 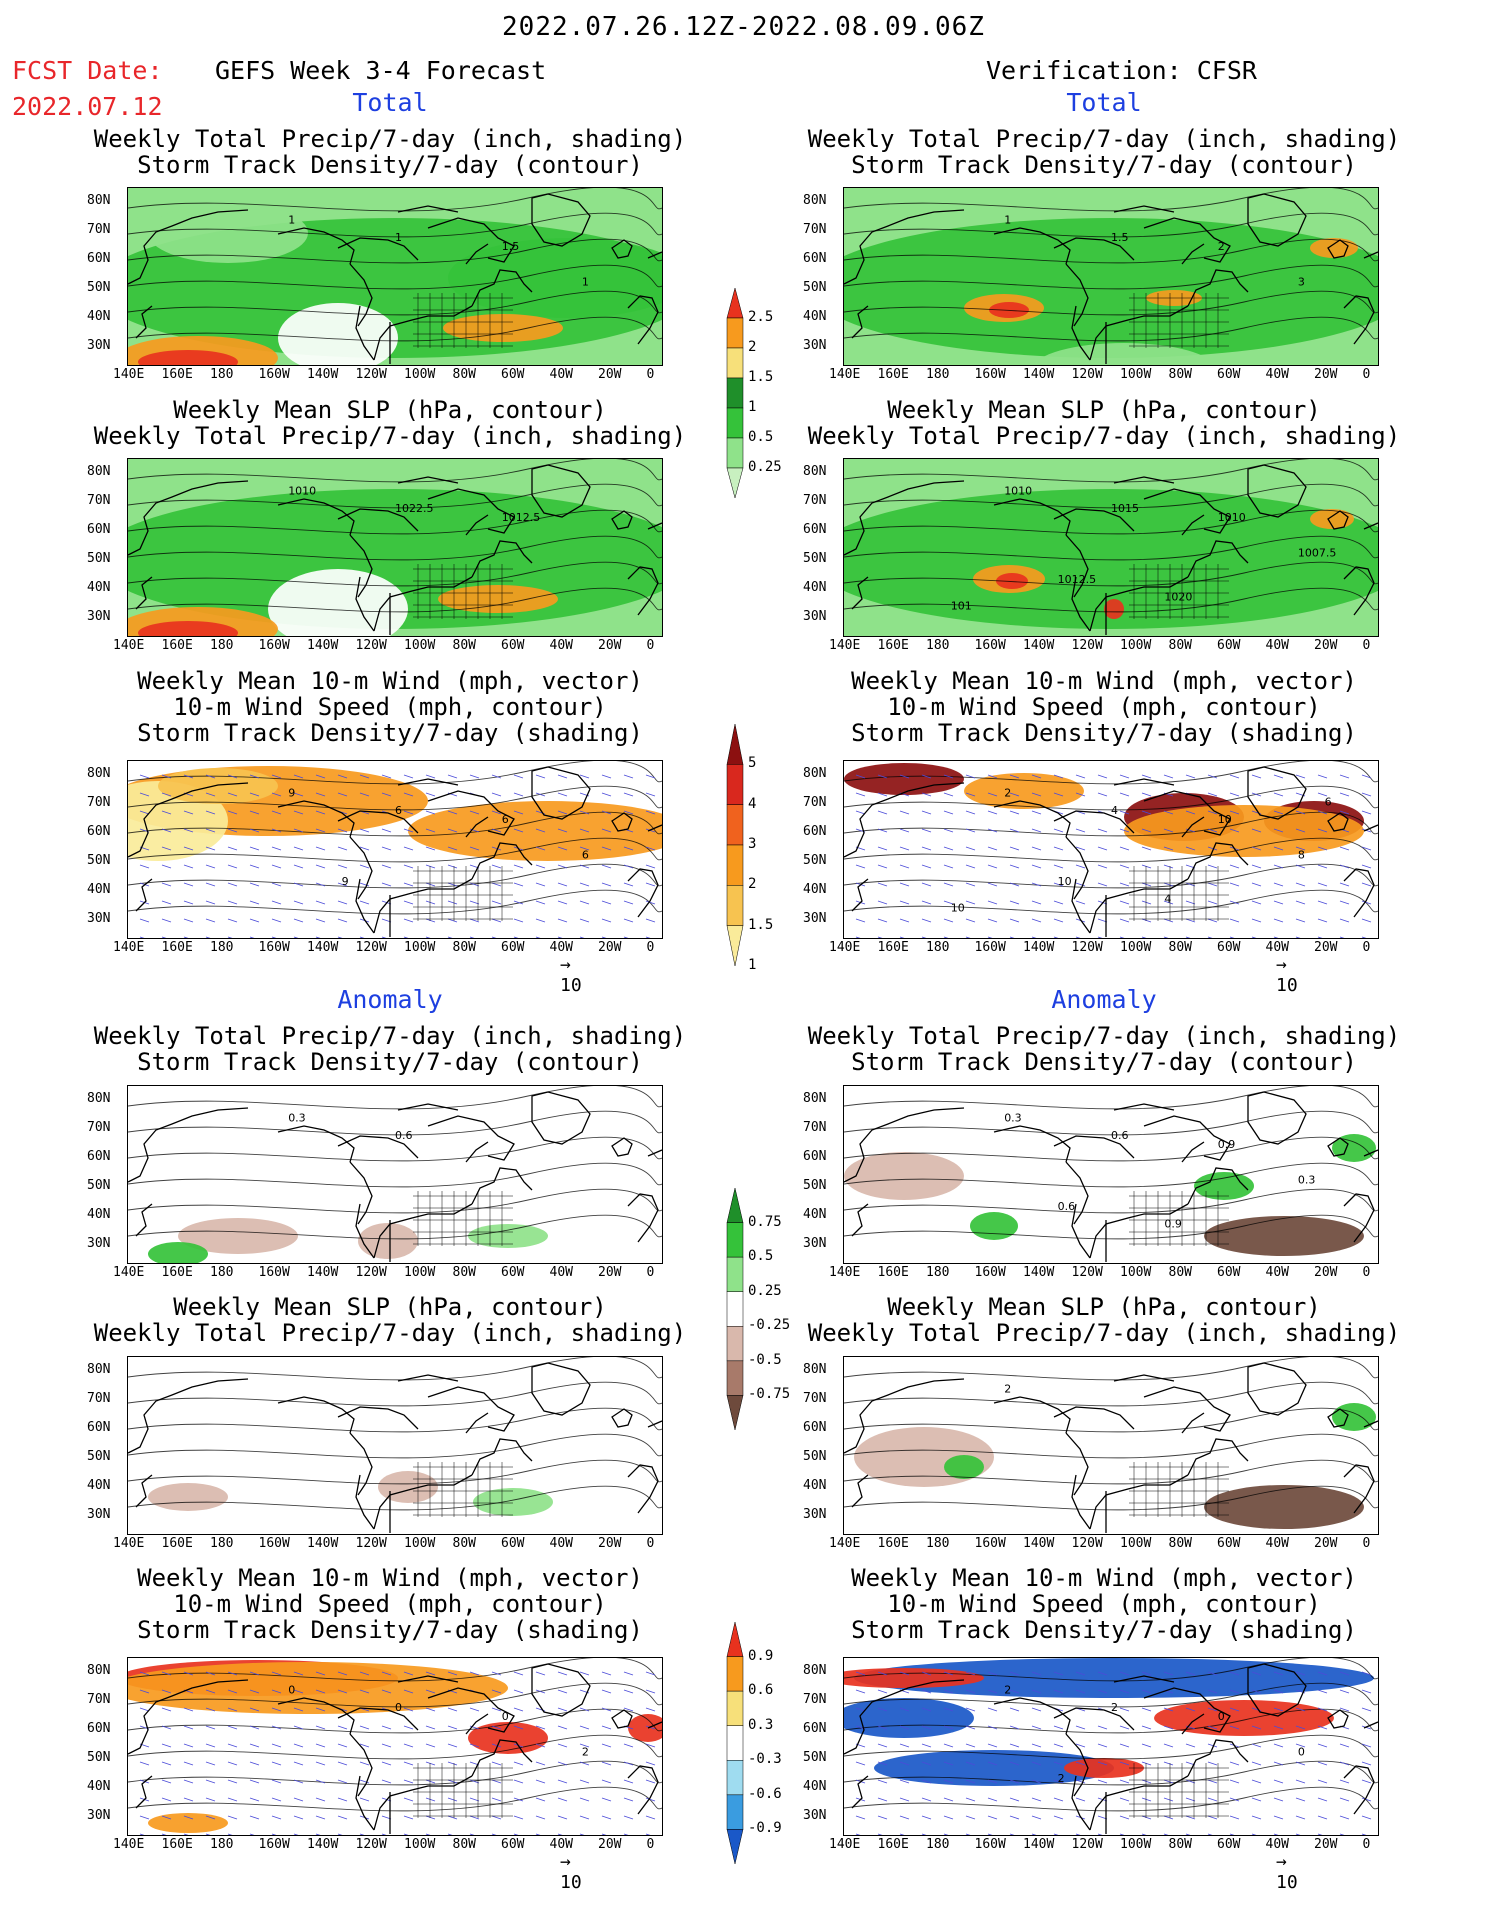 What do you see at coordinates (177, 1844) in the screenshot?
I see `lon-label: 160E` at bounding box center [177, 1844].